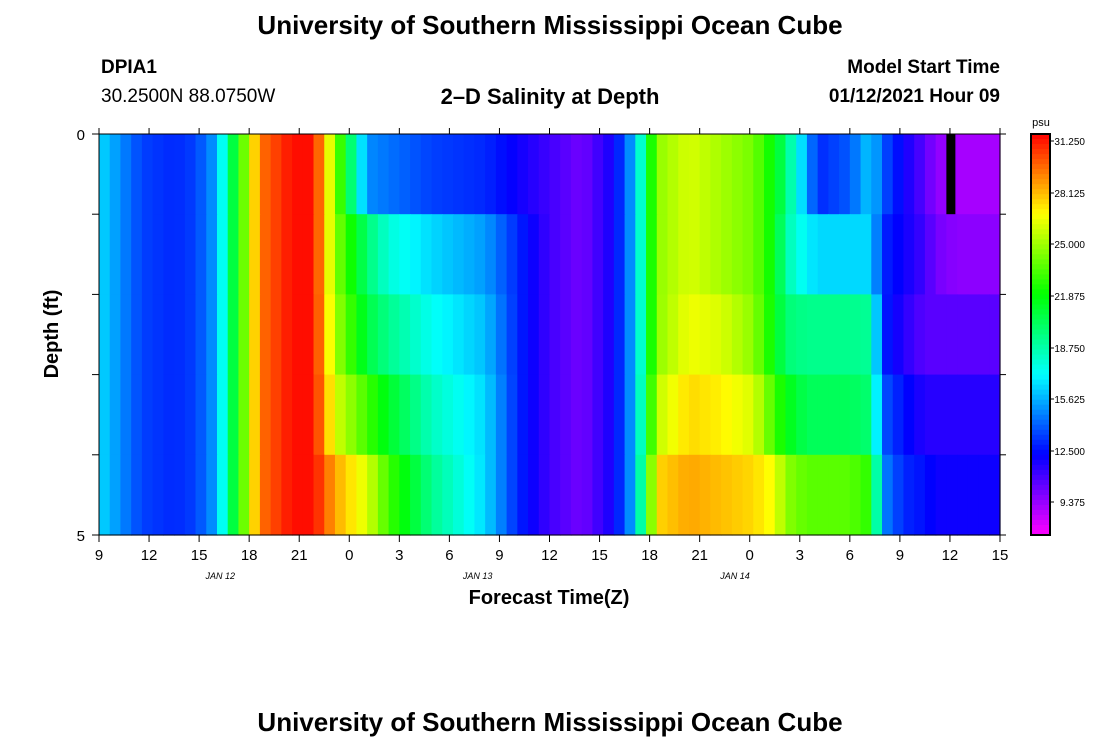 The width and height of the screenshot is (1100, 750). What do you see at coordinates (149, 555) in the screenshot?
I see `x-tick-label: 12` at bounding box center [149, 555].